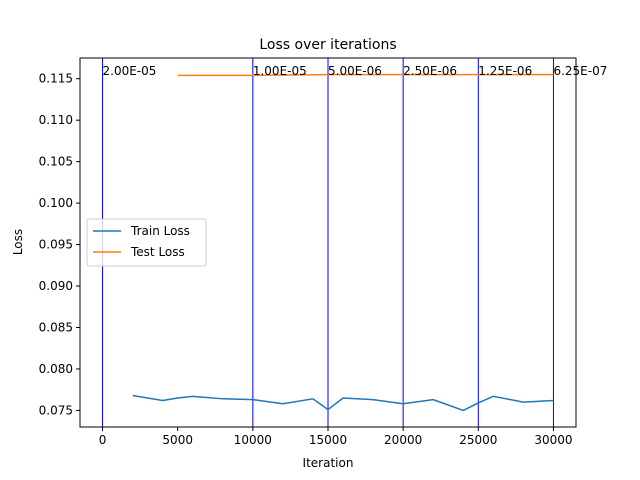 The height and width of the screenshot is (480, 640). Describe the element at coordinates (103, 440) in the screenshot. I see `x-tick-label-0: 0` at that location.